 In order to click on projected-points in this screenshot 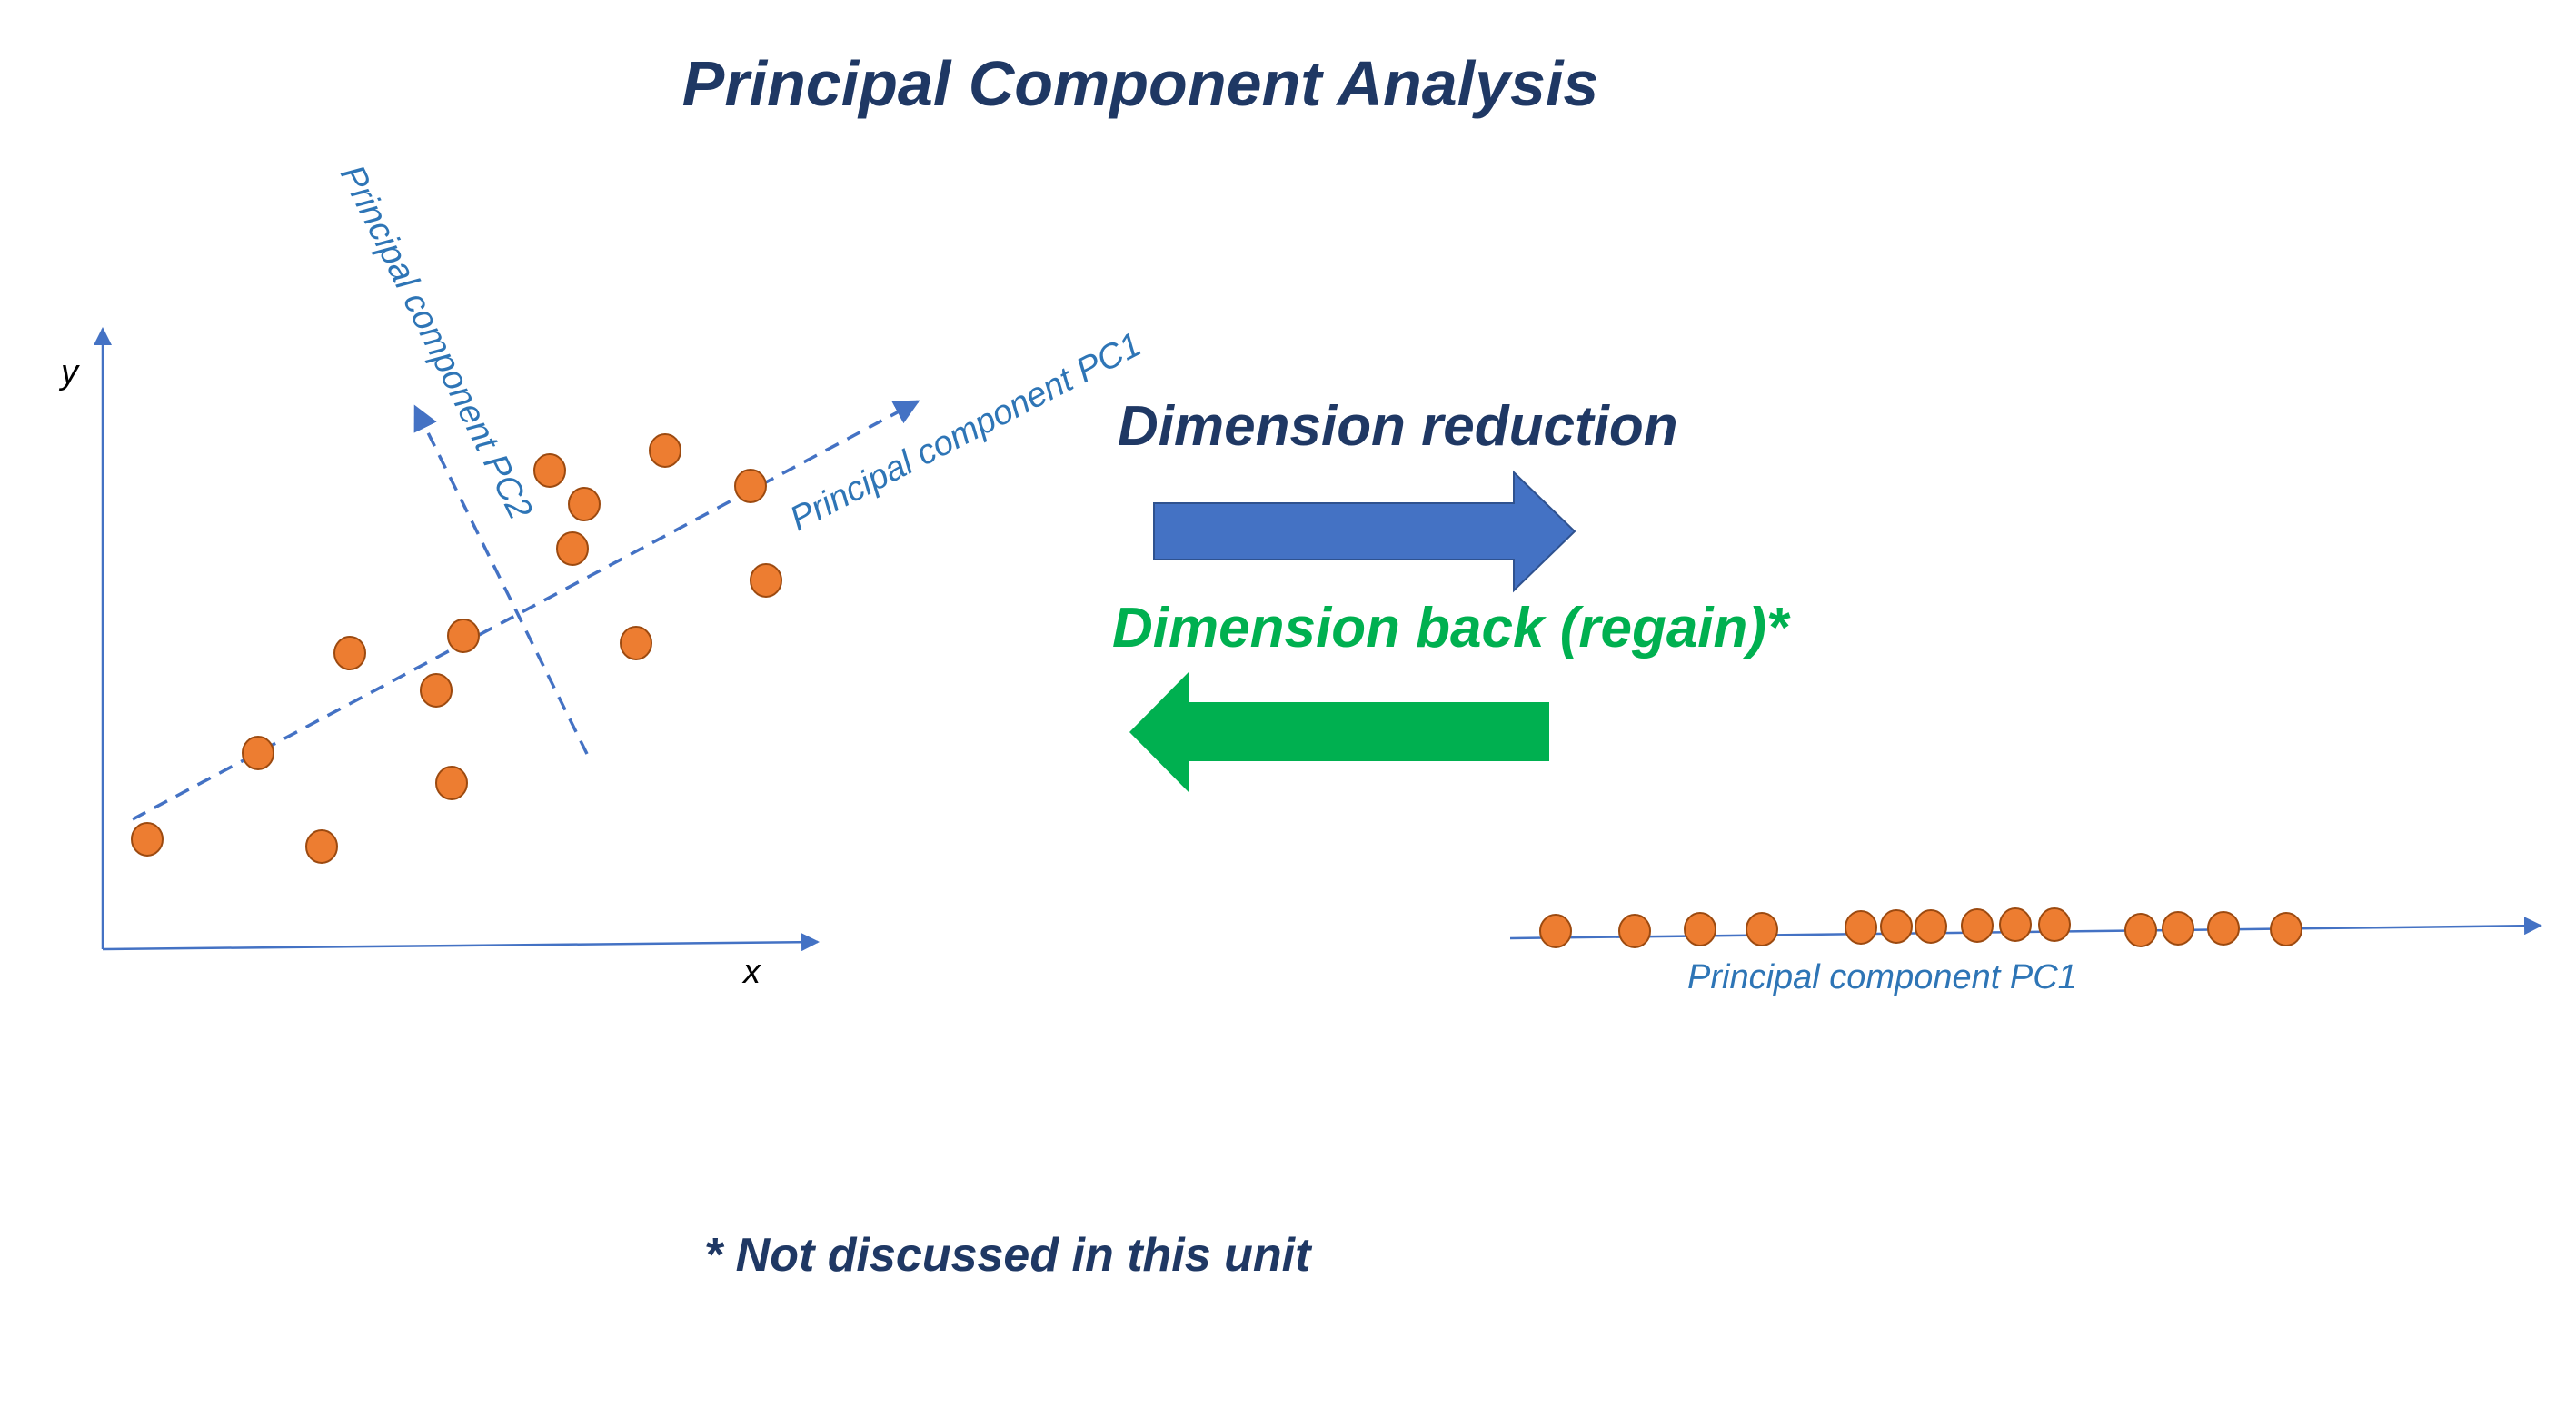, I will do `click(1920, 927)`.